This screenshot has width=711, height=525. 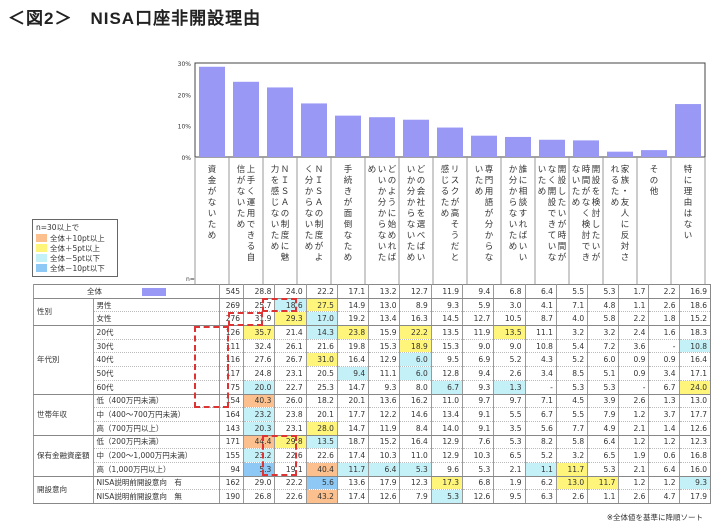 I want to click on value-cell: 9.4, so click(x=478, y=373).